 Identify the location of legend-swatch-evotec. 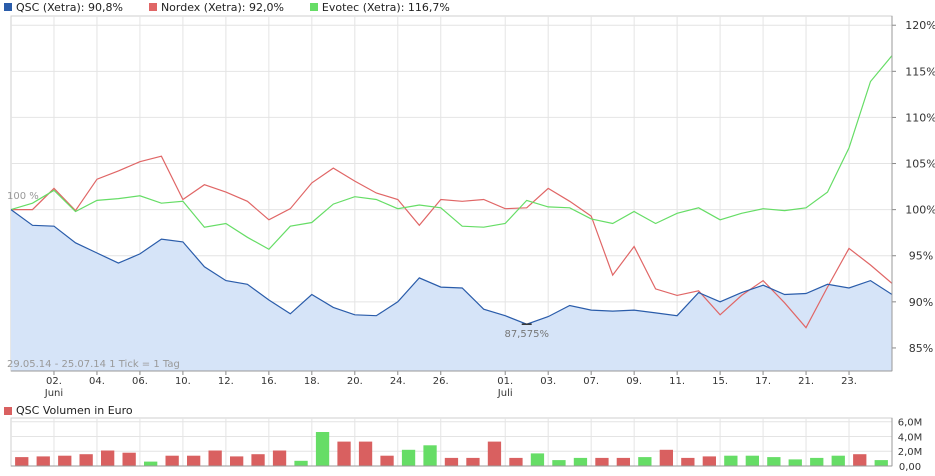
(313, 7).